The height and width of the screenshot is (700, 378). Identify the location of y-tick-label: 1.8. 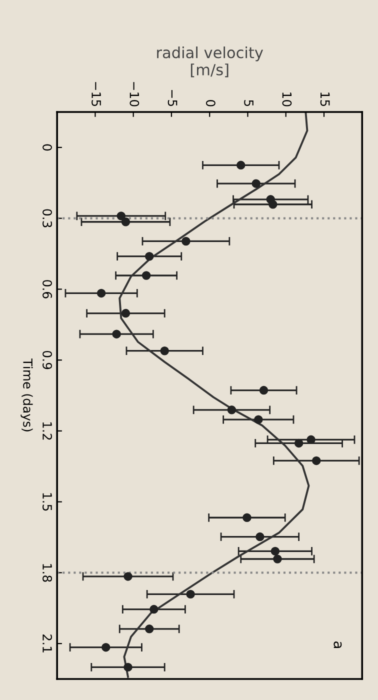
(47, 573).